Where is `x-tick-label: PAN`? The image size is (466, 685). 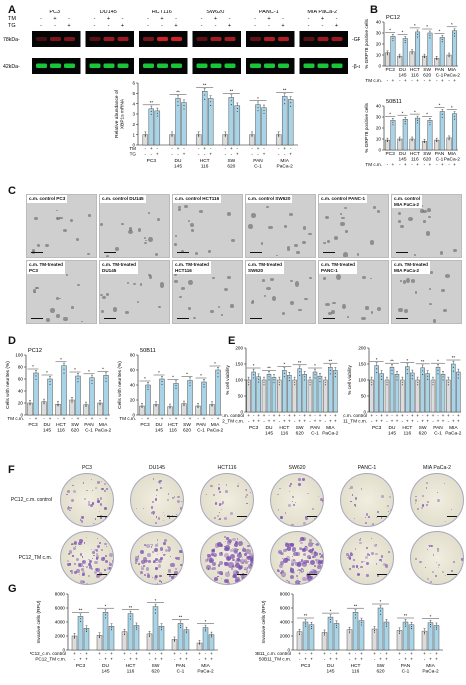 x-tick-label: PAN is located at coordinates (181, 666).